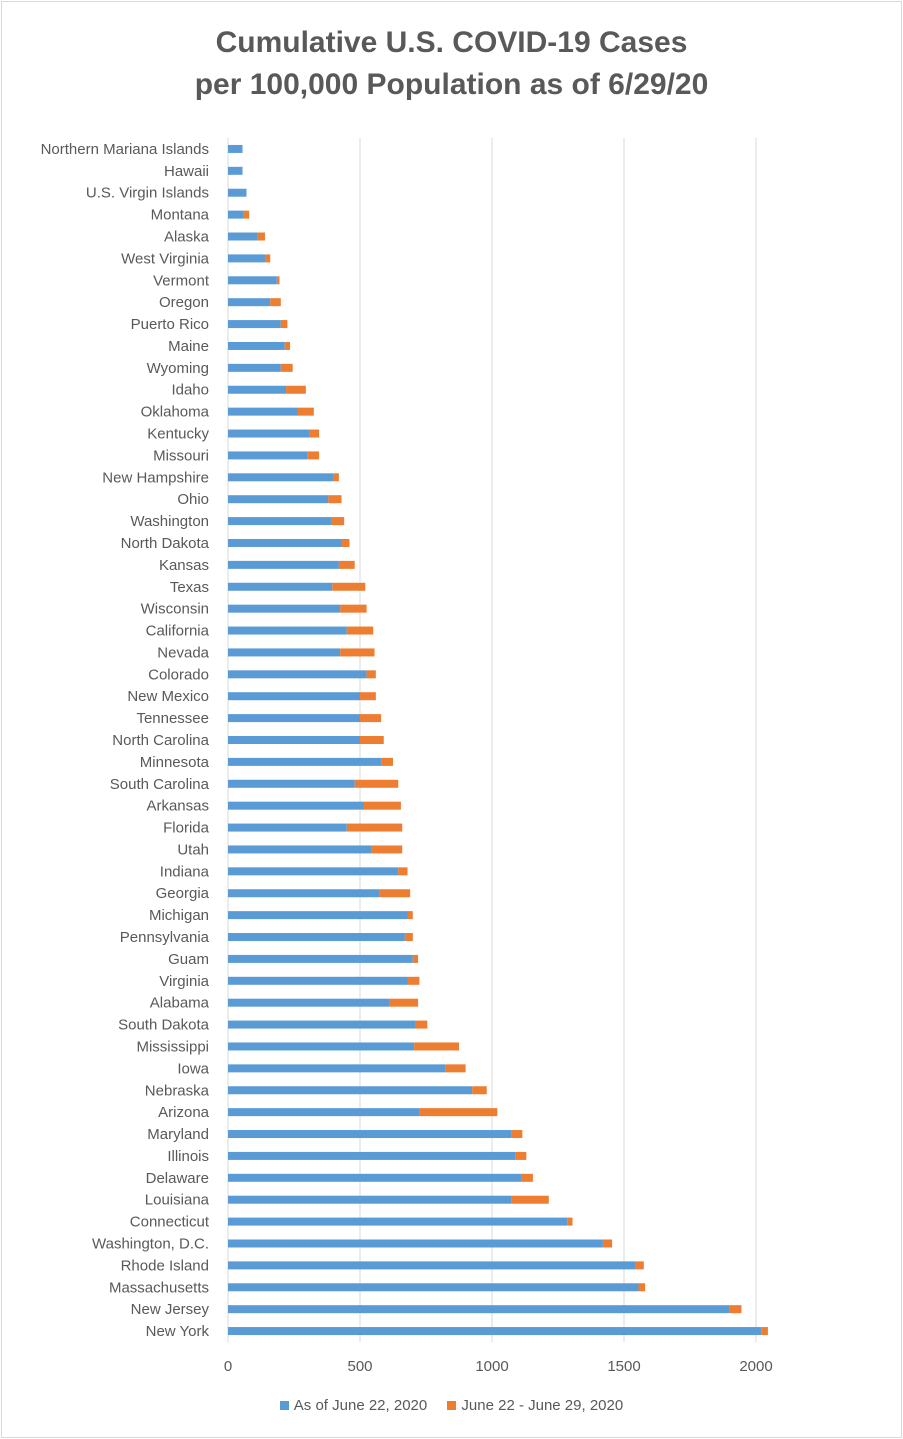 The image size is (903, 1439). Describe the element at coordinates (187, 237) in the screenshot. I see `category-label: Alaska` at that location.